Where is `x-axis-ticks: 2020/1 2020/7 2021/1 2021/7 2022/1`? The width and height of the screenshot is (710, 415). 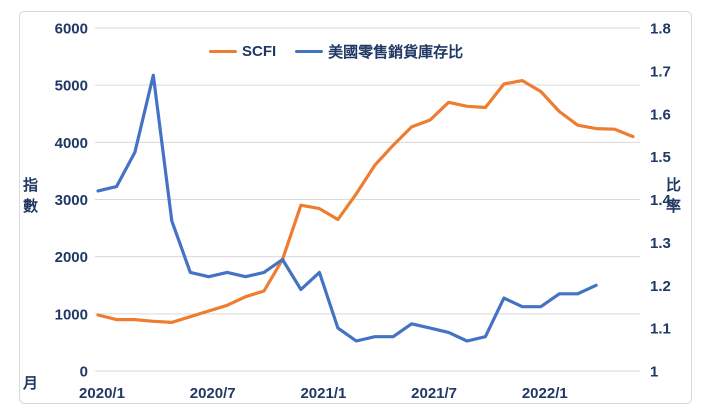
x-axis-ticks: 2020/1 2020/7 2021/1 2021/7 2022/1 is located at coordinates (323, 393).